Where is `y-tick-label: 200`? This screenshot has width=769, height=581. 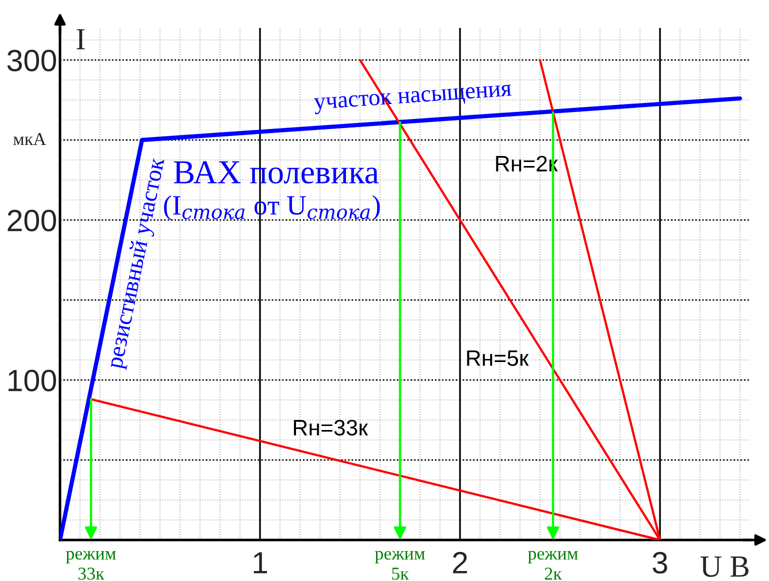 y-tick-label: 200 is located at coordinates (32, 221).